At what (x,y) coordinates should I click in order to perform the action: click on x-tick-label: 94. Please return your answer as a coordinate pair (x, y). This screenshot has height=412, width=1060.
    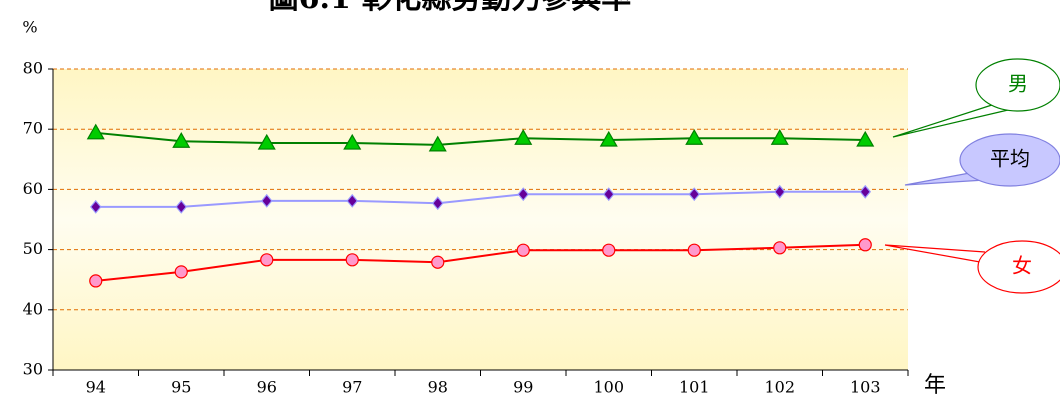
    Looking at the image, I should click on (96, 387).